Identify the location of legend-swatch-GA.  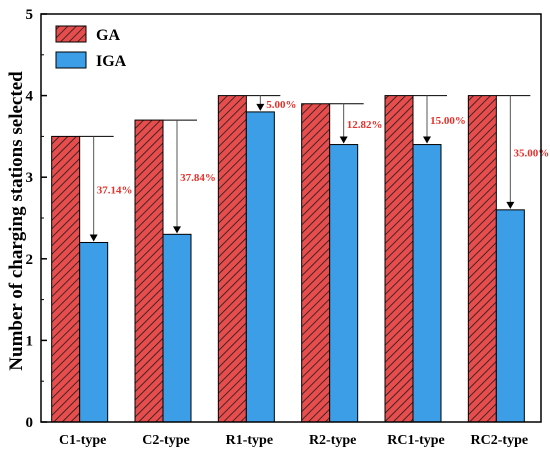
(71, 34).